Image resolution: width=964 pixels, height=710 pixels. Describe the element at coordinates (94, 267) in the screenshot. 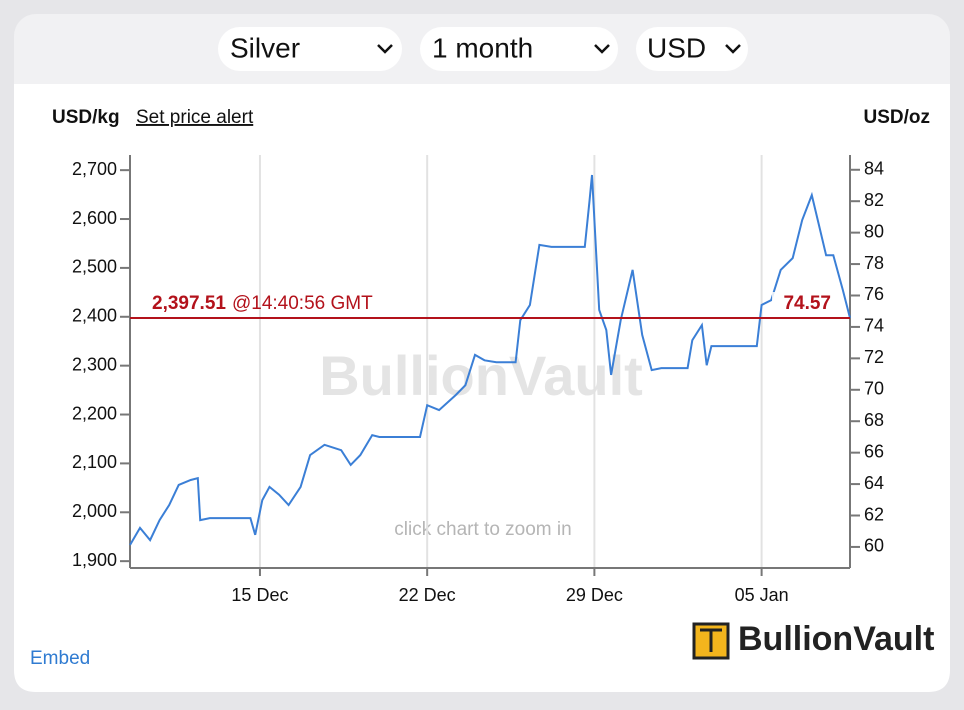

I see `y-tick-label: 2,500` at that location.